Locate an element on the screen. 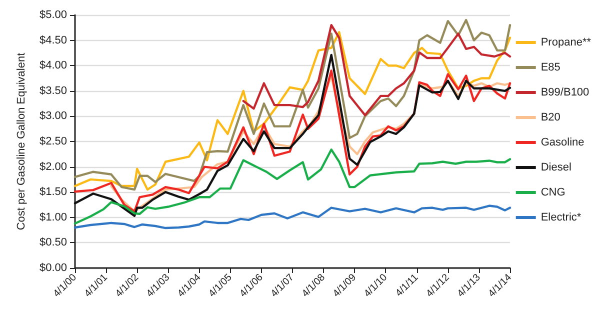  y-tick-label: $3.00 is located at coordinates (53, 116).